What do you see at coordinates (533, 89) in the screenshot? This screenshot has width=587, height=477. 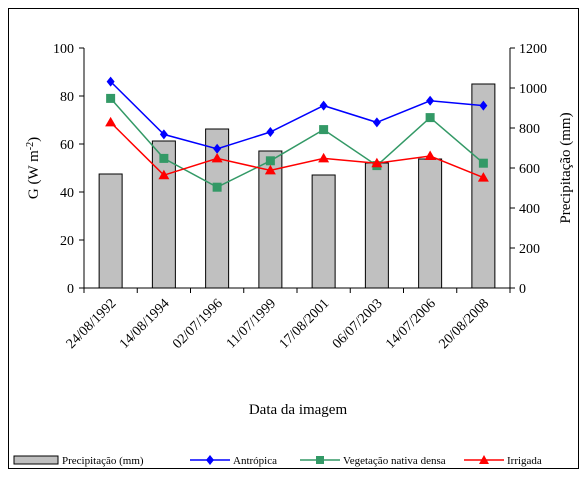 I see `right-y-tick-label: 1000` at bounding box center [533, 89].